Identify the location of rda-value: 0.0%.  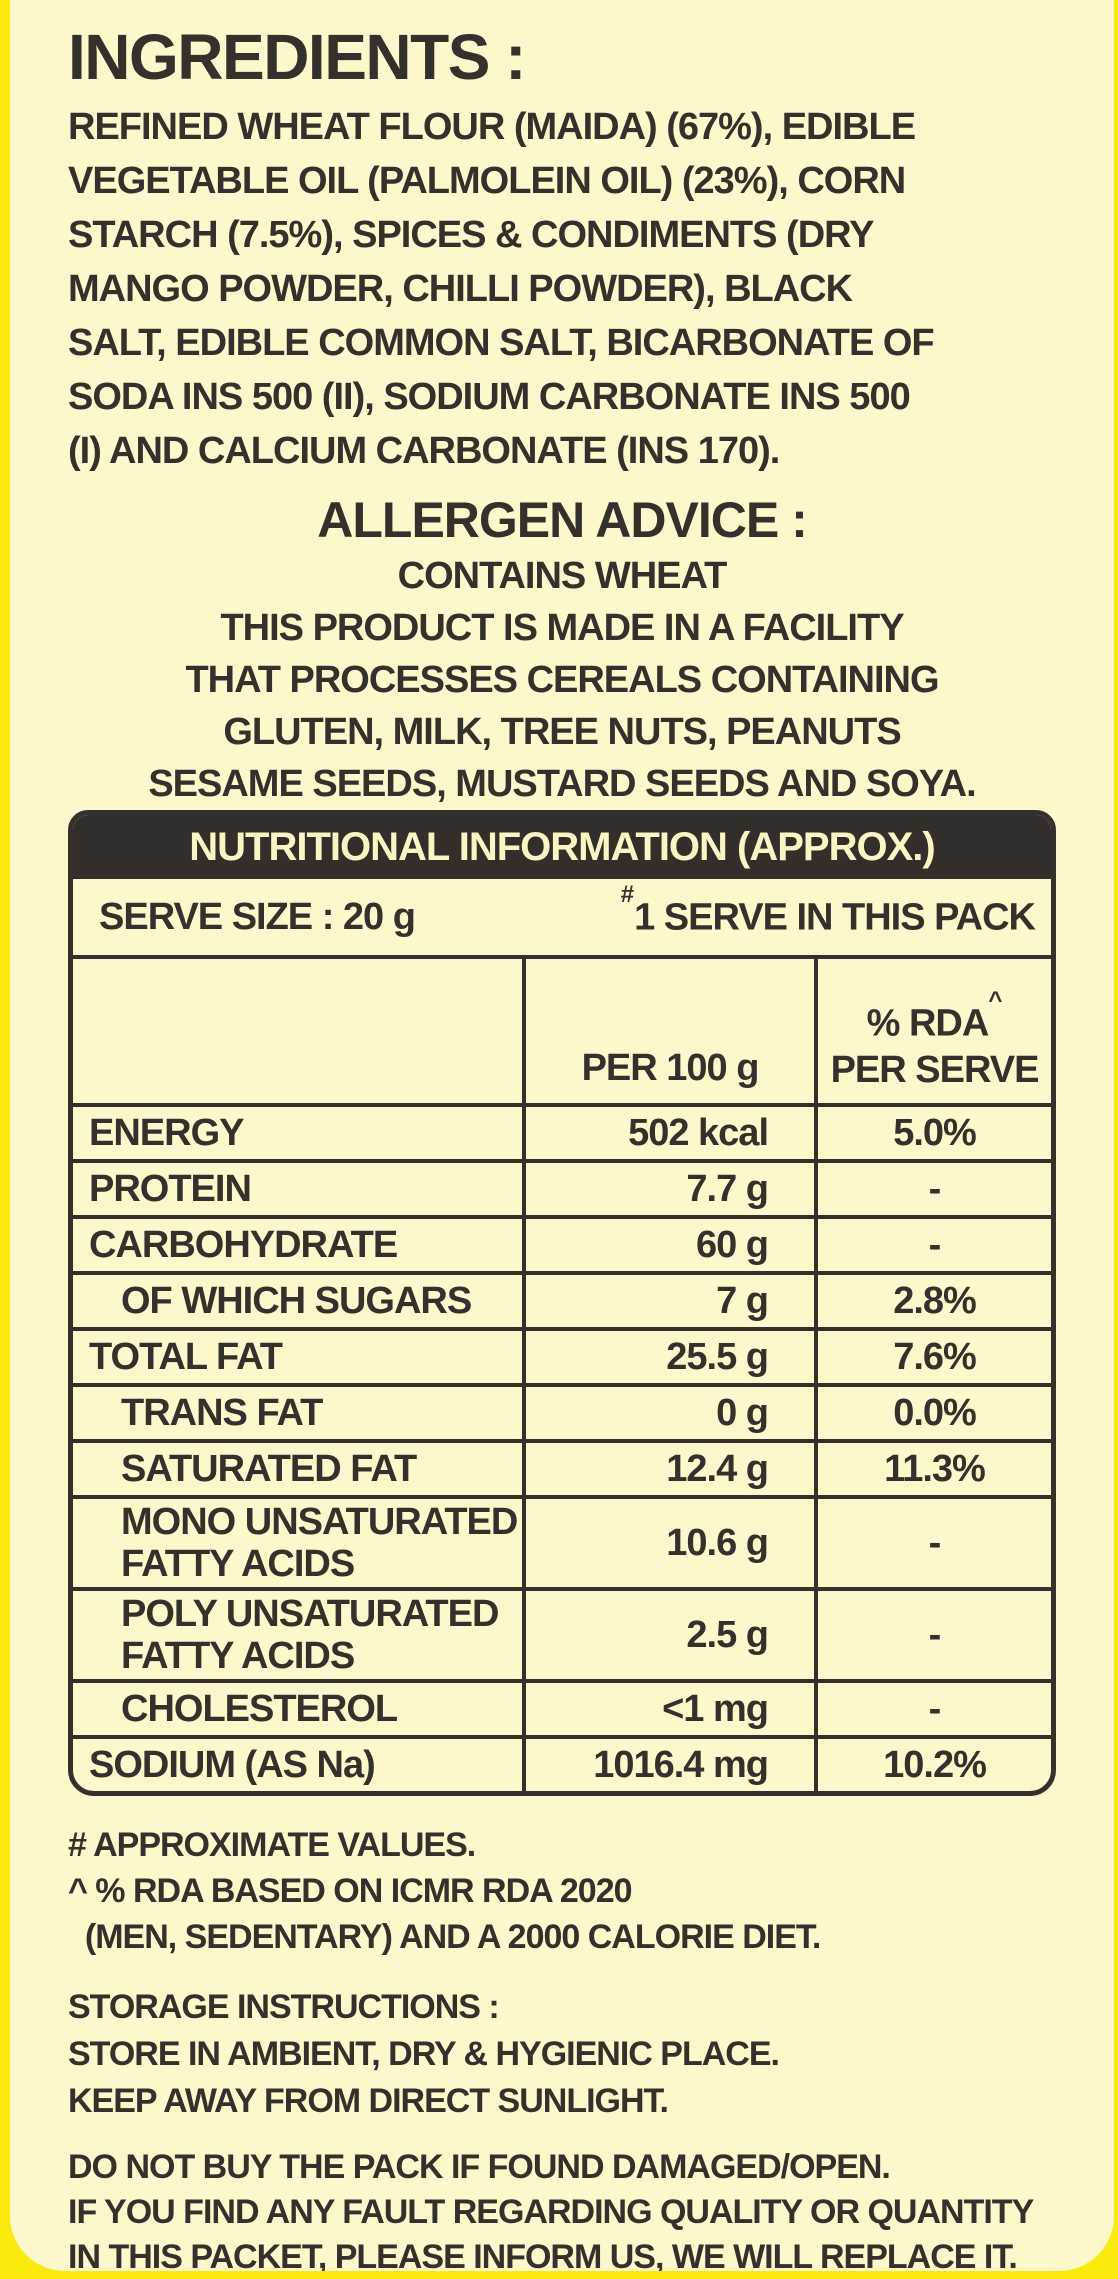
(935, 1413).